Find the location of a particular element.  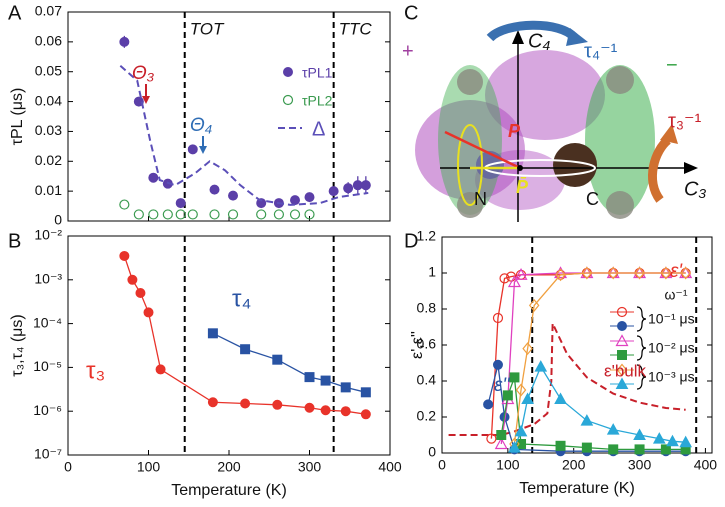

plus-label: + is located at coordinates (408, 51).